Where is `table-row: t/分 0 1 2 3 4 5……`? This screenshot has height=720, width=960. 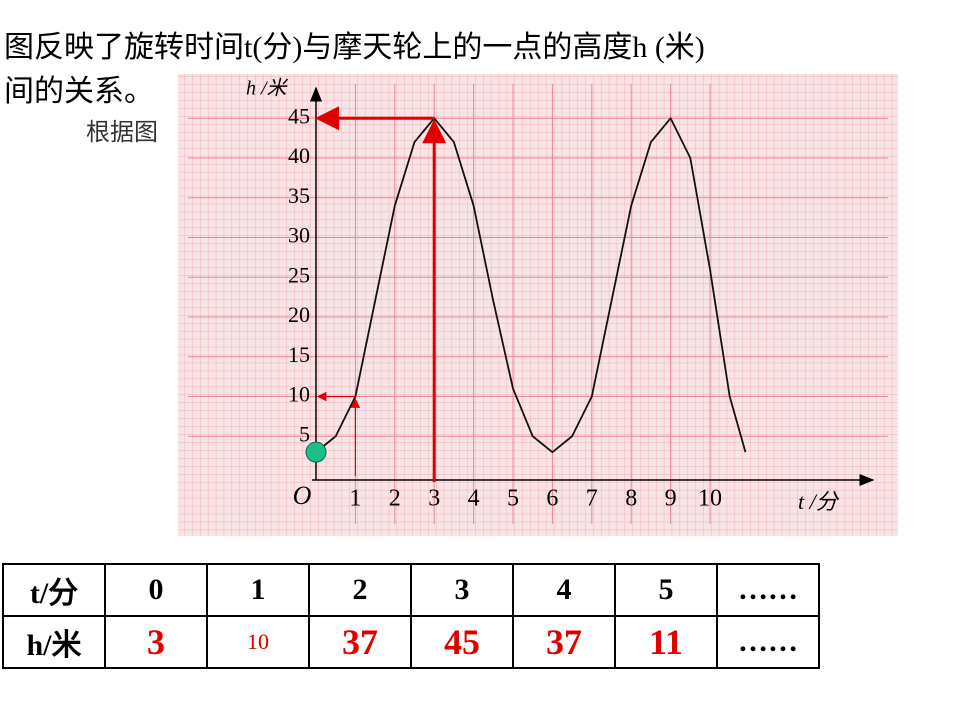 table-row: t/分 0 1 2 3 4 5…… is located at coordinates (411, 590).